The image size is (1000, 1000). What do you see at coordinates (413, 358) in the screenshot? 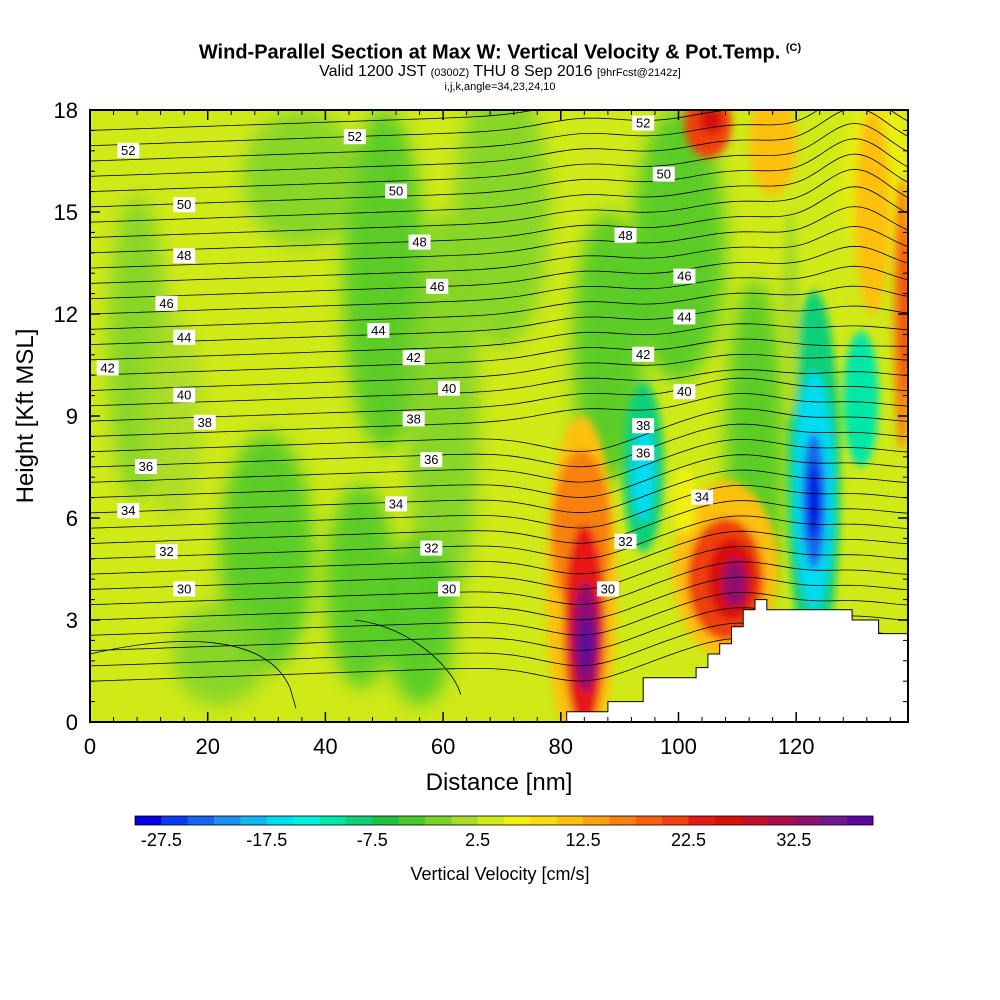
I see `contour-label: 42` at bounding box center [413, 358].